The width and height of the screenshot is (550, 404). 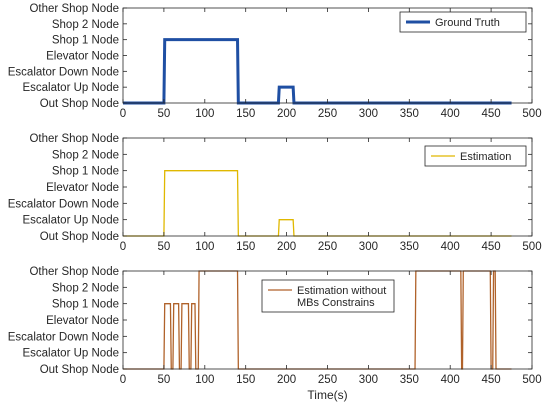 I want to click on legend: Ground Truth, so click(x=463, y=22).